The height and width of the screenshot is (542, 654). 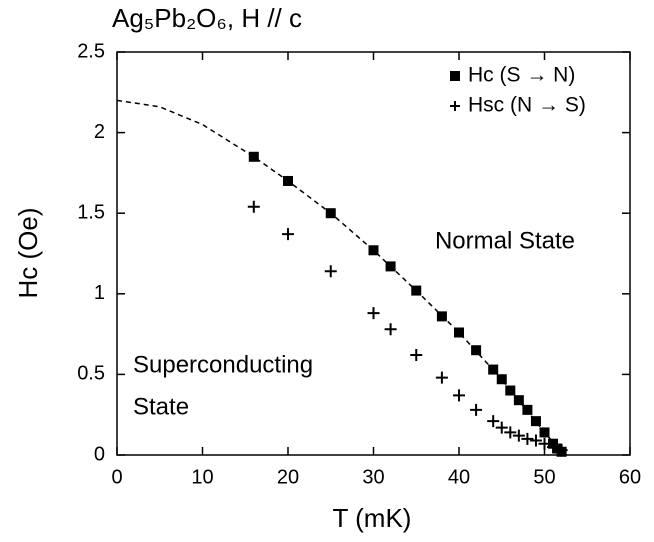 I want to click on y-tick-label: 0, so click(x=99, y=454).